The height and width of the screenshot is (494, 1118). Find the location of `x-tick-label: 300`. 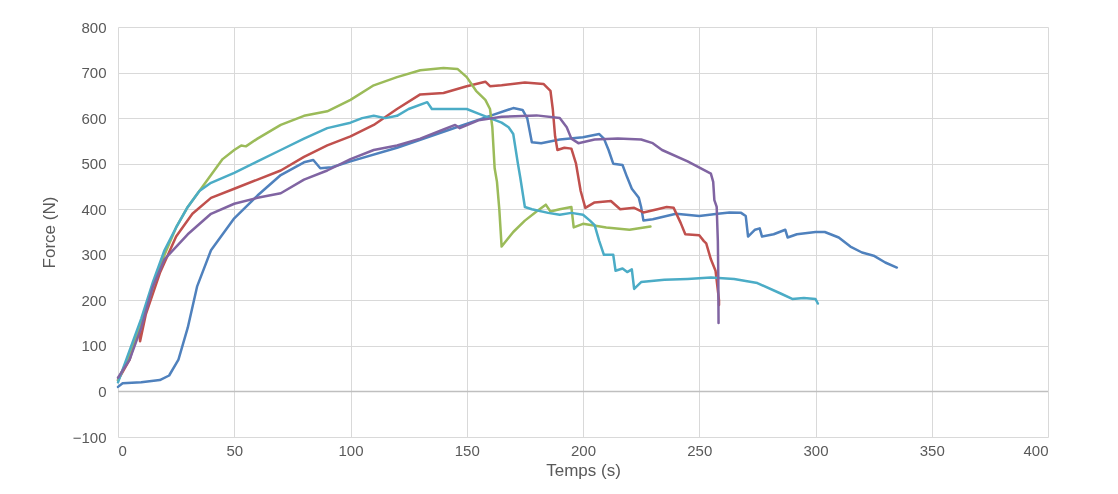

x-tick-label: 300 is located at coordinates (816, 450).